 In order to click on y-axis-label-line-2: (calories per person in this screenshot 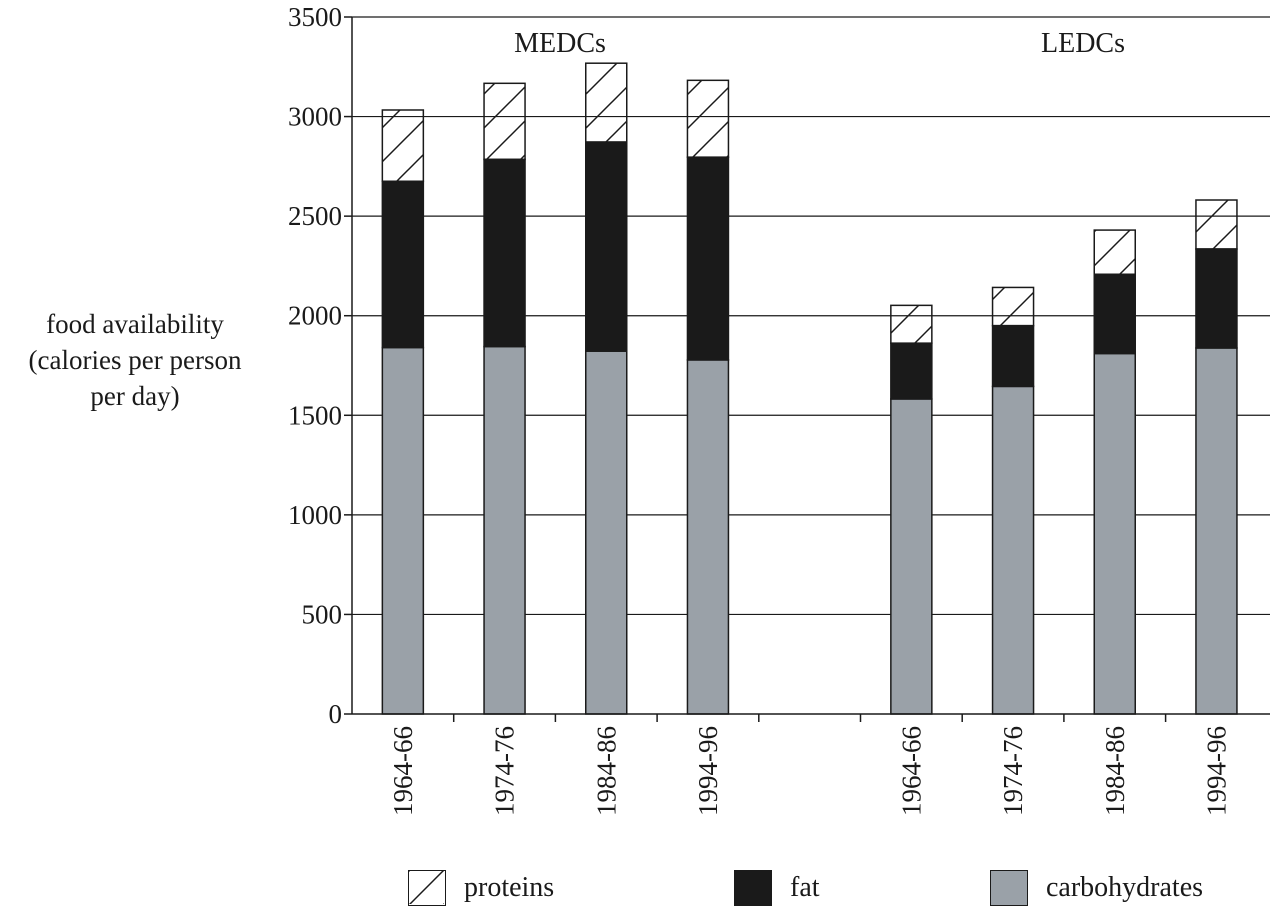, I will do `click(135, 360)`.